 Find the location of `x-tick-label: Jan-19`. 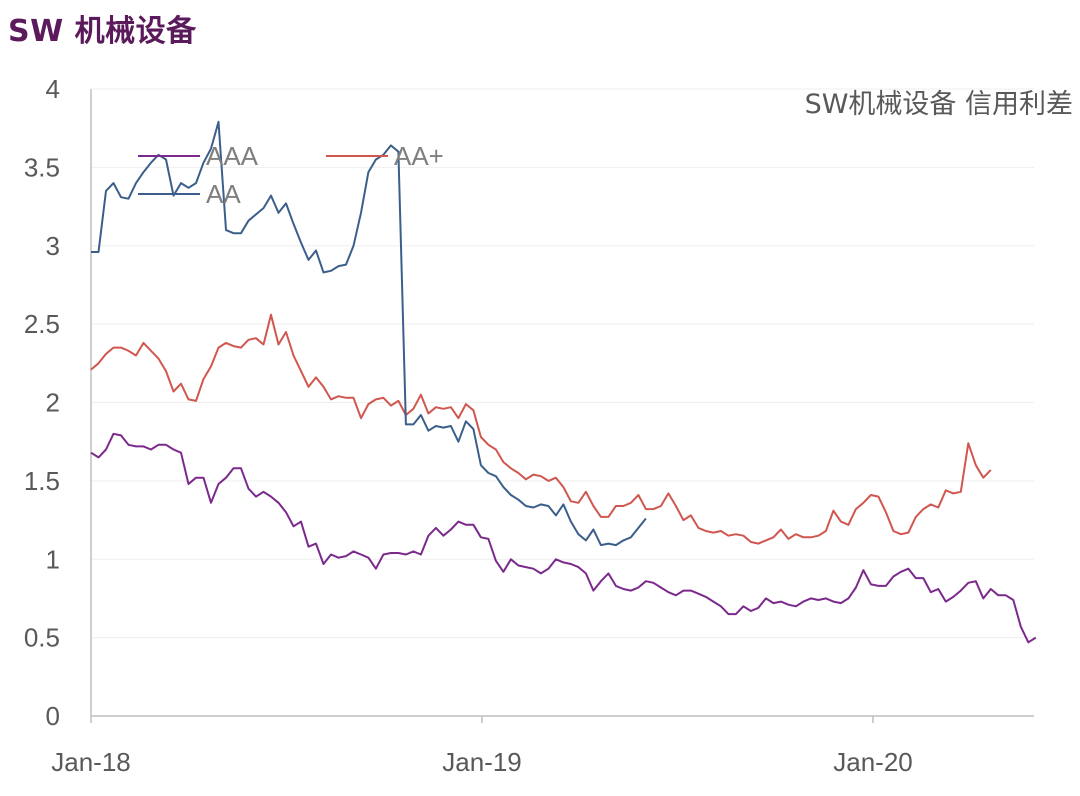

x-tick-label: Jan-19 is located at coordinates (482, 762).